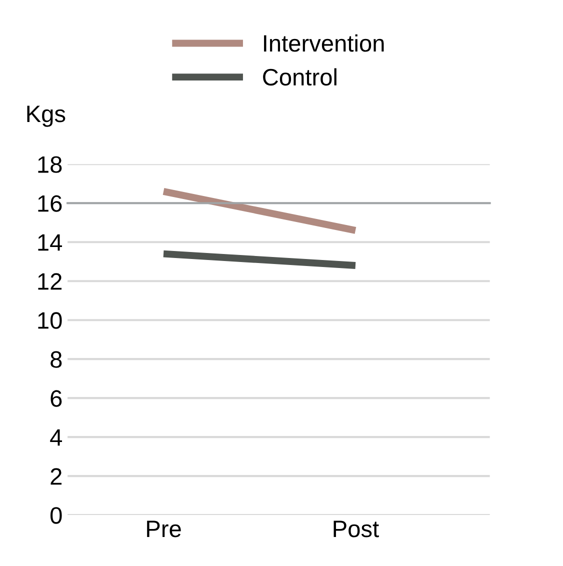 The image size is (563, 566). Describe the element at coordinates (56, 398) in the screenshot. I see `y-tick-label: 6` at that location.